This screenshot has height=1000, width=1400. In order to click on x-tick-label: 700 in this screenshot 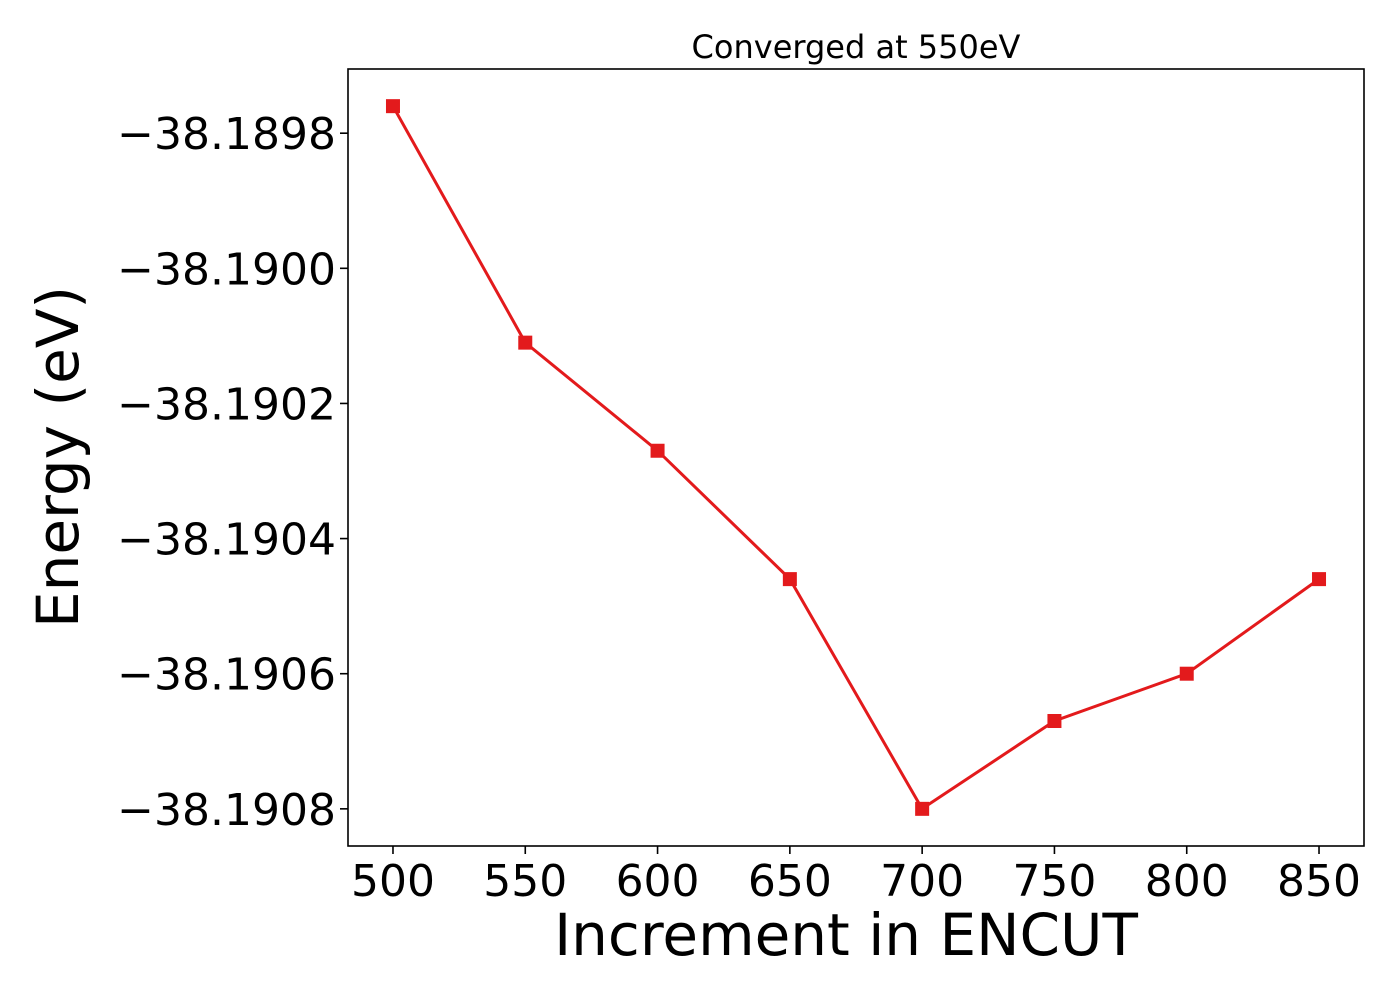, I will do `click(922, 881)`.